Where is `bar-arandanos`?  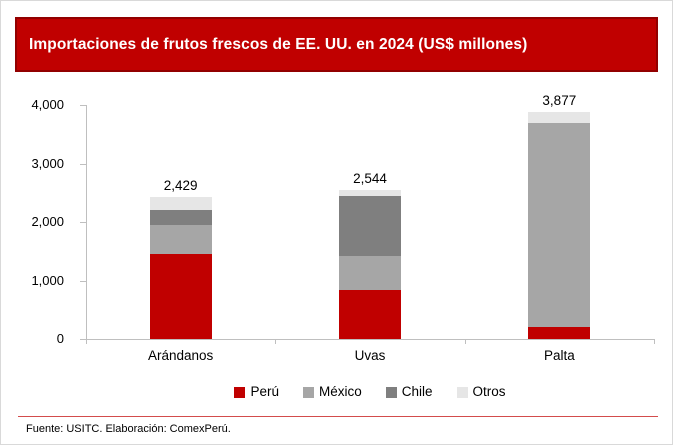 bar-arandanos is located at coordinates (180, 267).